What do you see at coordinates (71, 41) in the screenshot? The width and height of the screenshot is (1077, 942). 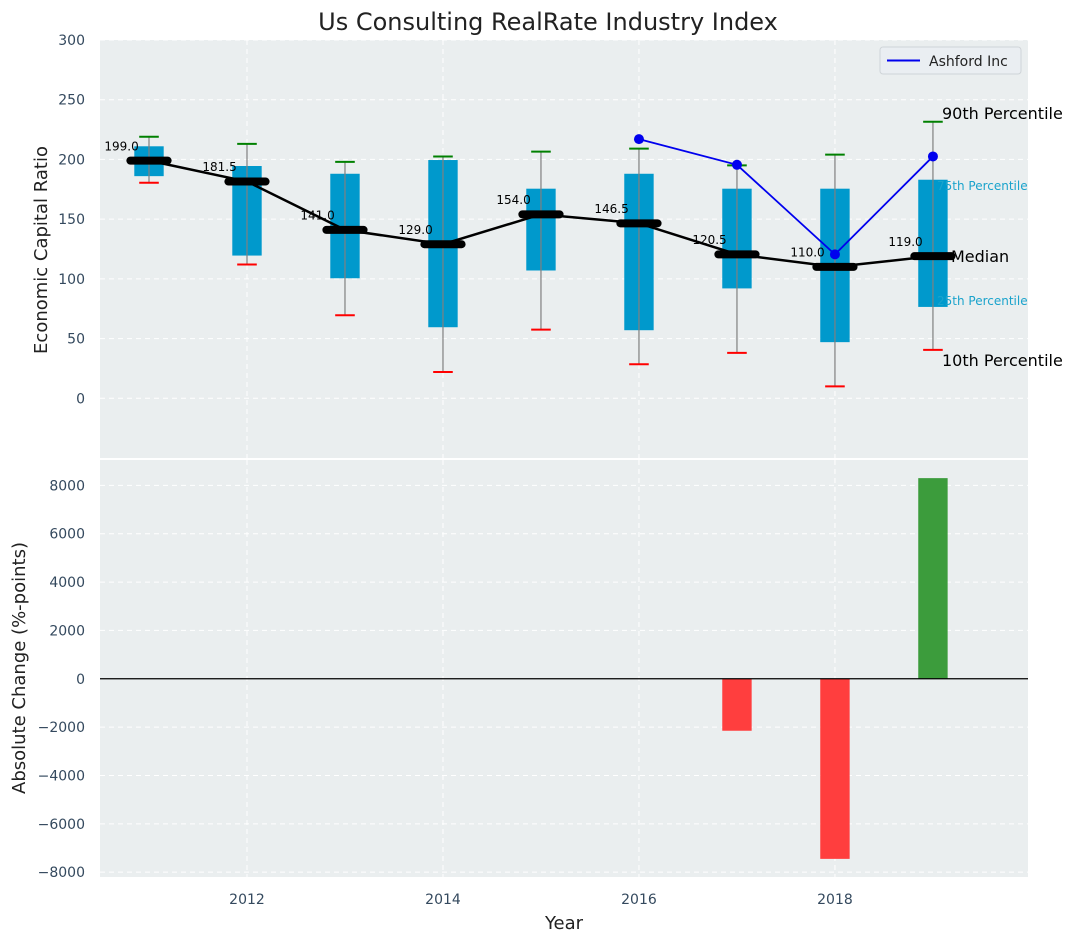 I see `top-y-tick-label: 300` at bounding box center [71, 41].